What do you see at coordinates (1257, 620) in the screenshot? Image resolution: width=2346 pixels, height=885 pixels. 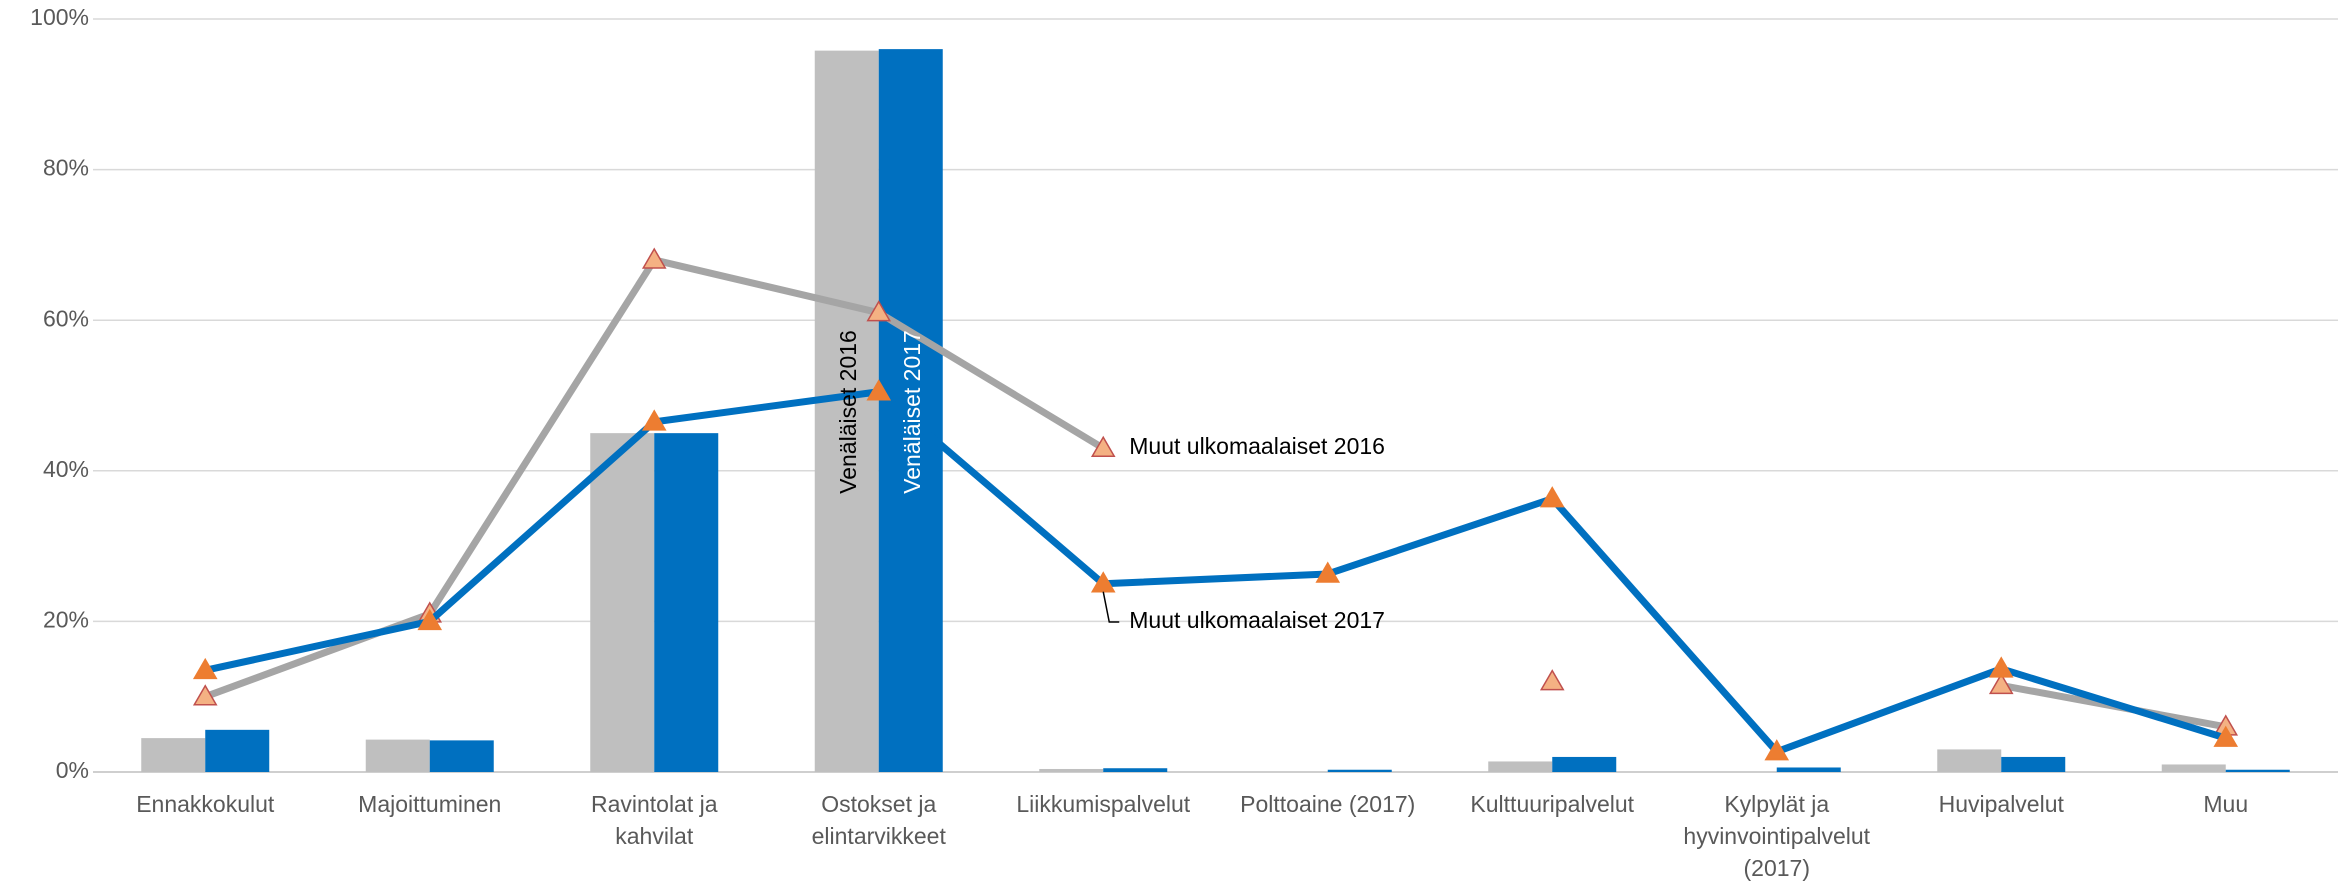 I see `data-label: Muut ulkomaalaiset 2017` at bounding box center [1257, 620].